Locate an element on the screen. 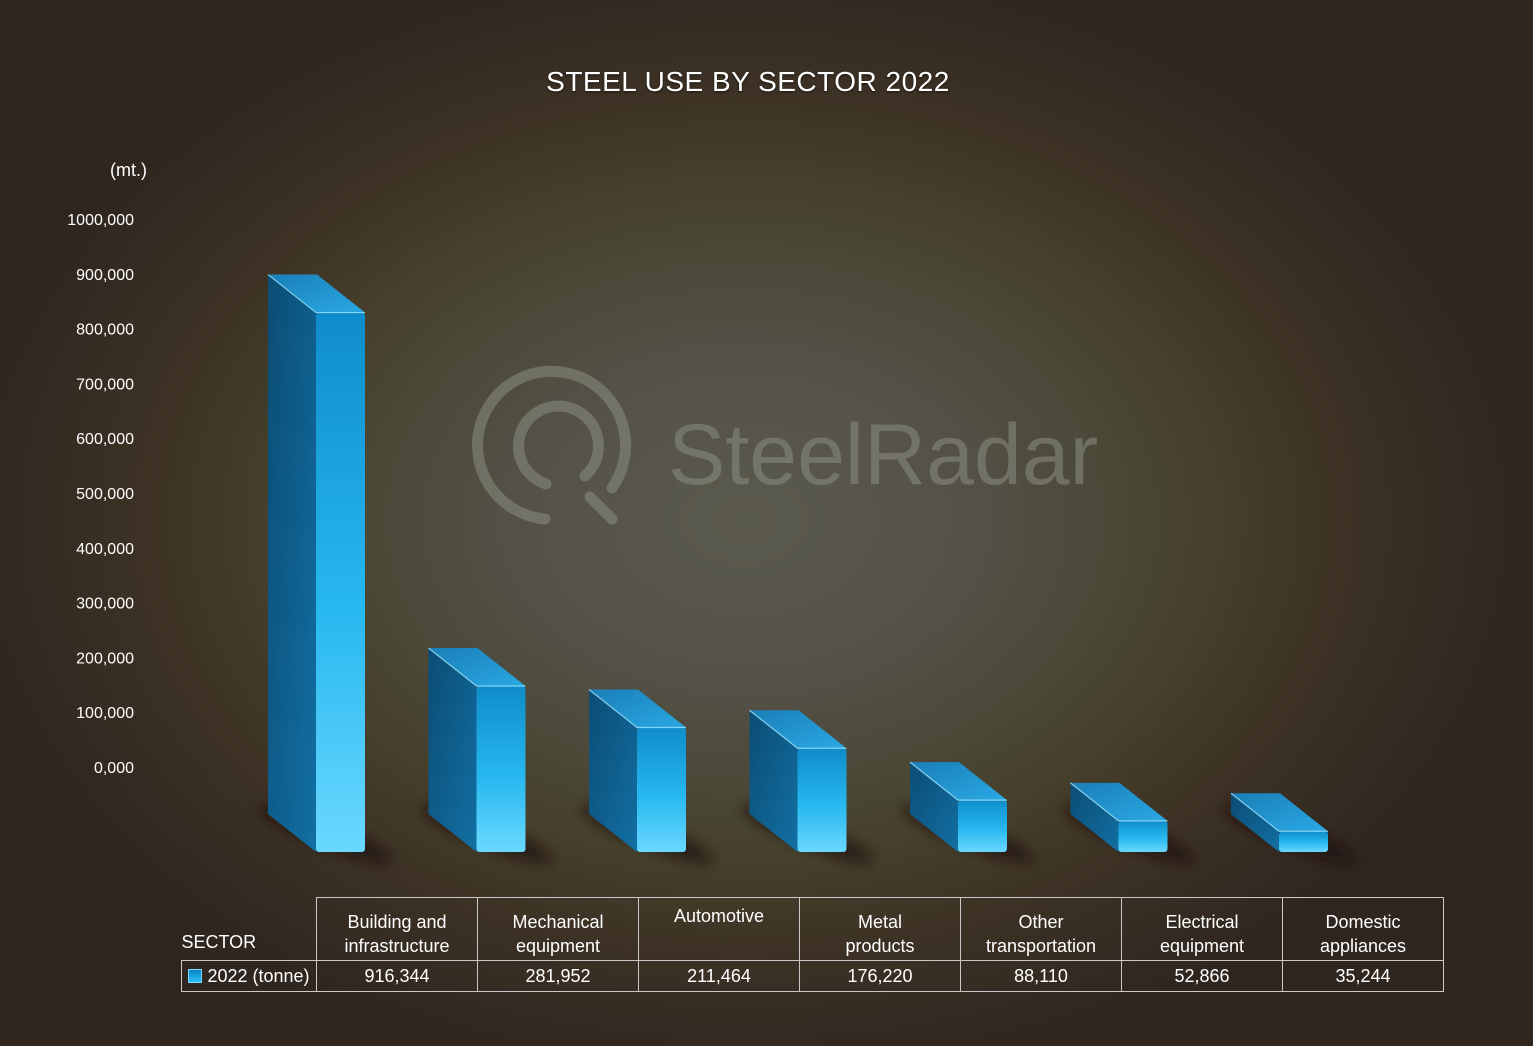 Image resolution: width=1533 pixels, height=1046 pixels. category-header: Automotive is located at coordinates (719, 929).